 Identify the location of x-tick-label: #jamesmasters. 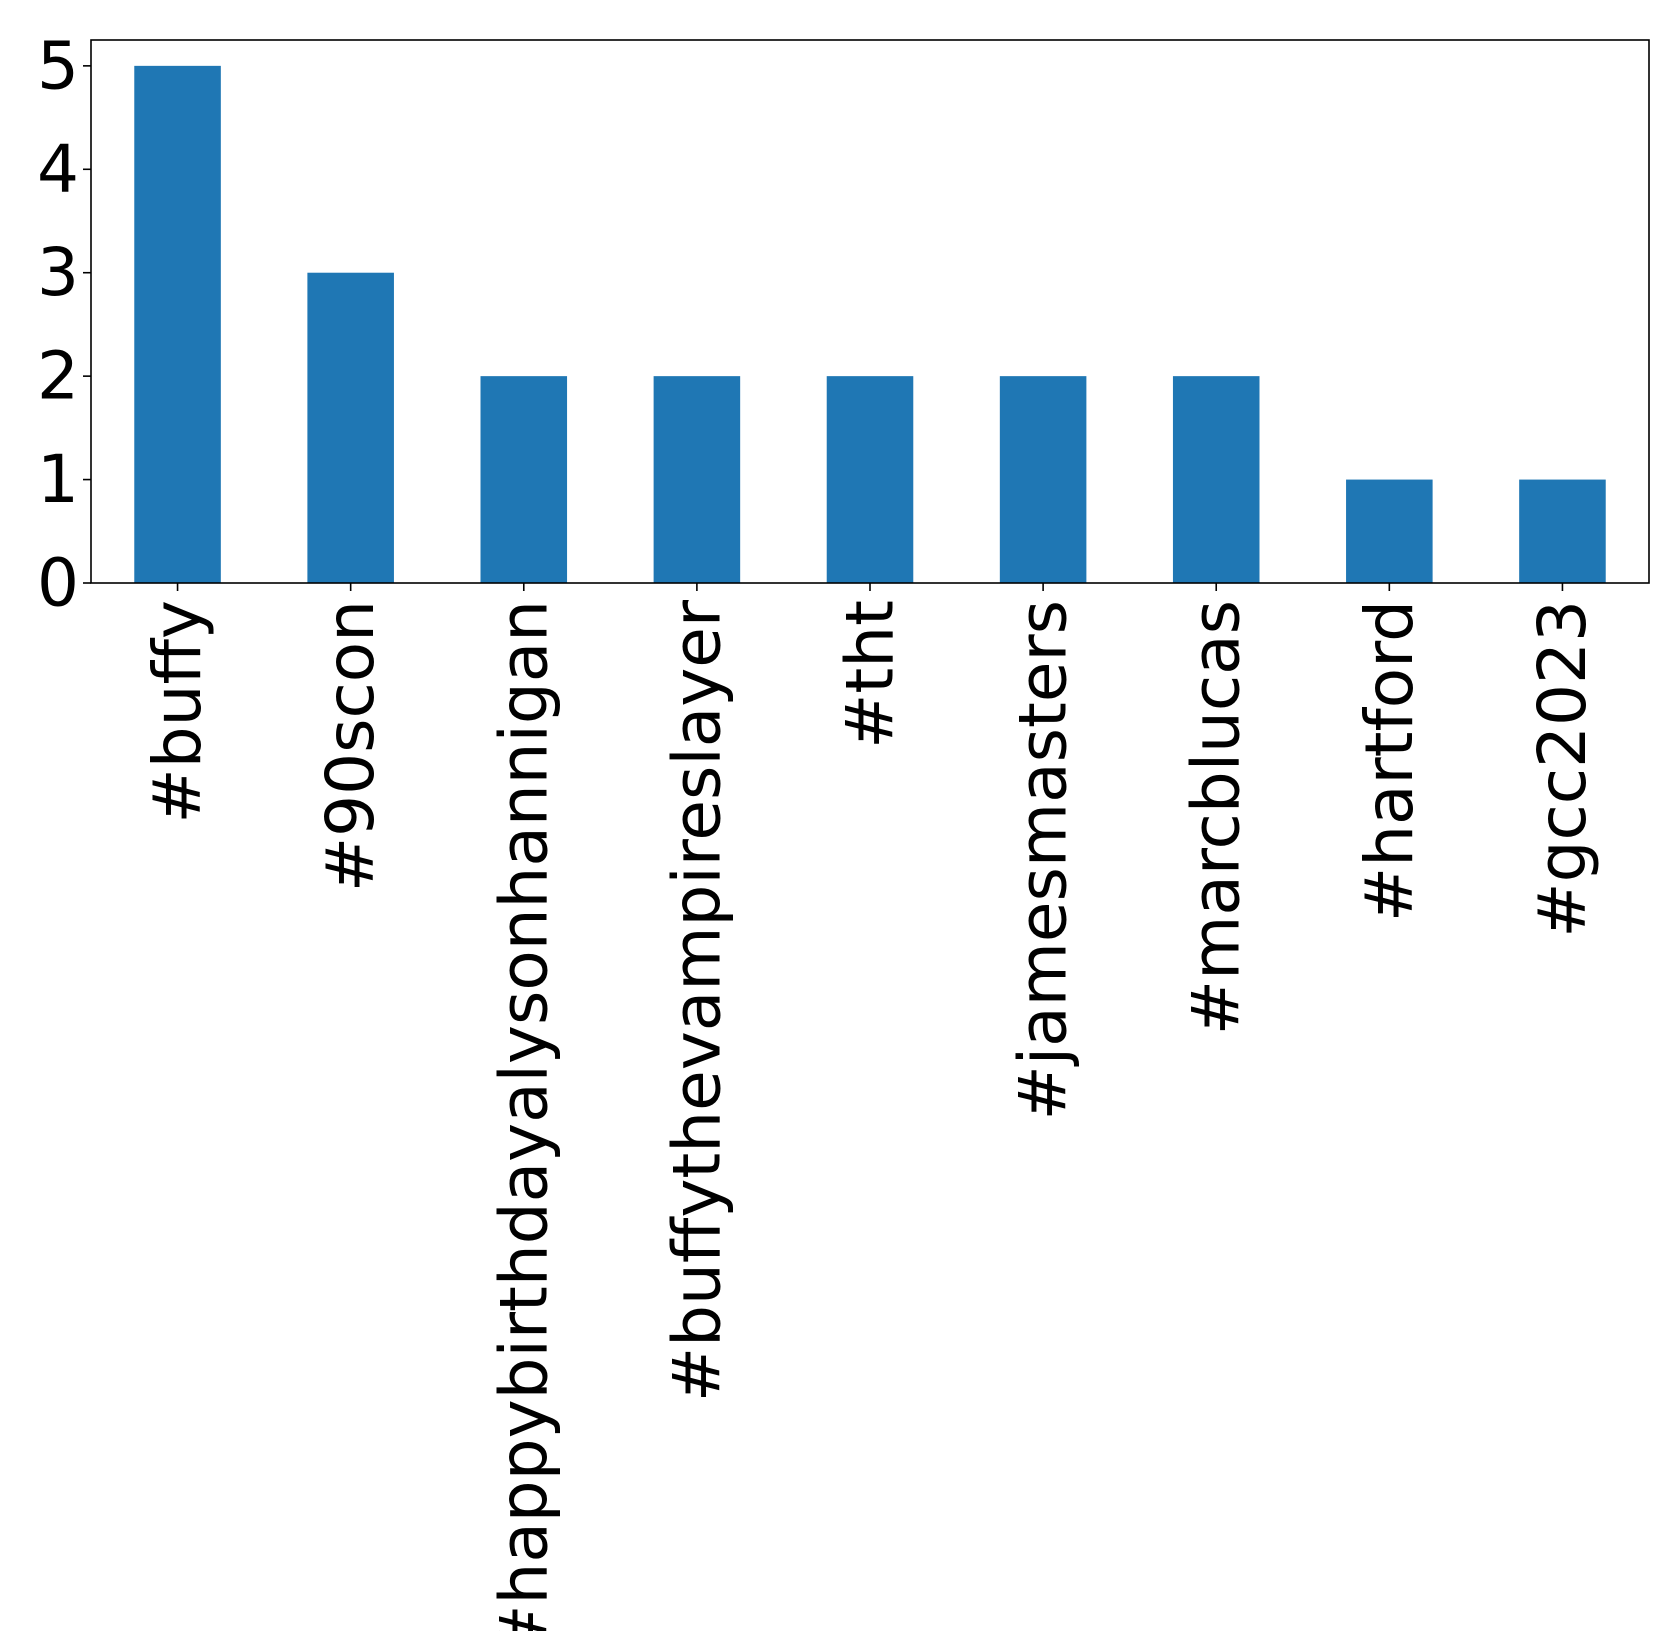
(1043, 860).